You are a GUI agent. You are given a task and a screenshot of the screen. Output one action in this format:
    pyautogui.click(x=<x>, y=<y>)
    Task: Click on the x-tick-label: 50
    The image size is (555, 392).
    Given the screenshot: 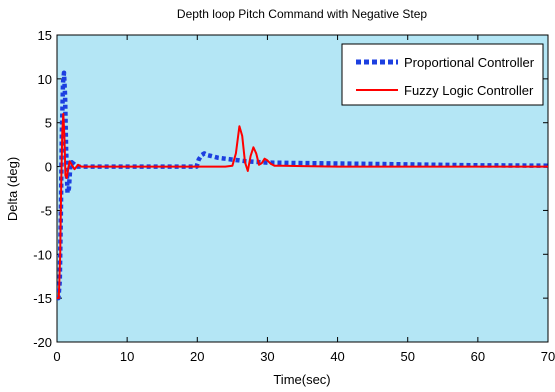 What is the action you would take?
    pyautogui.click(x=407, y=356)
    